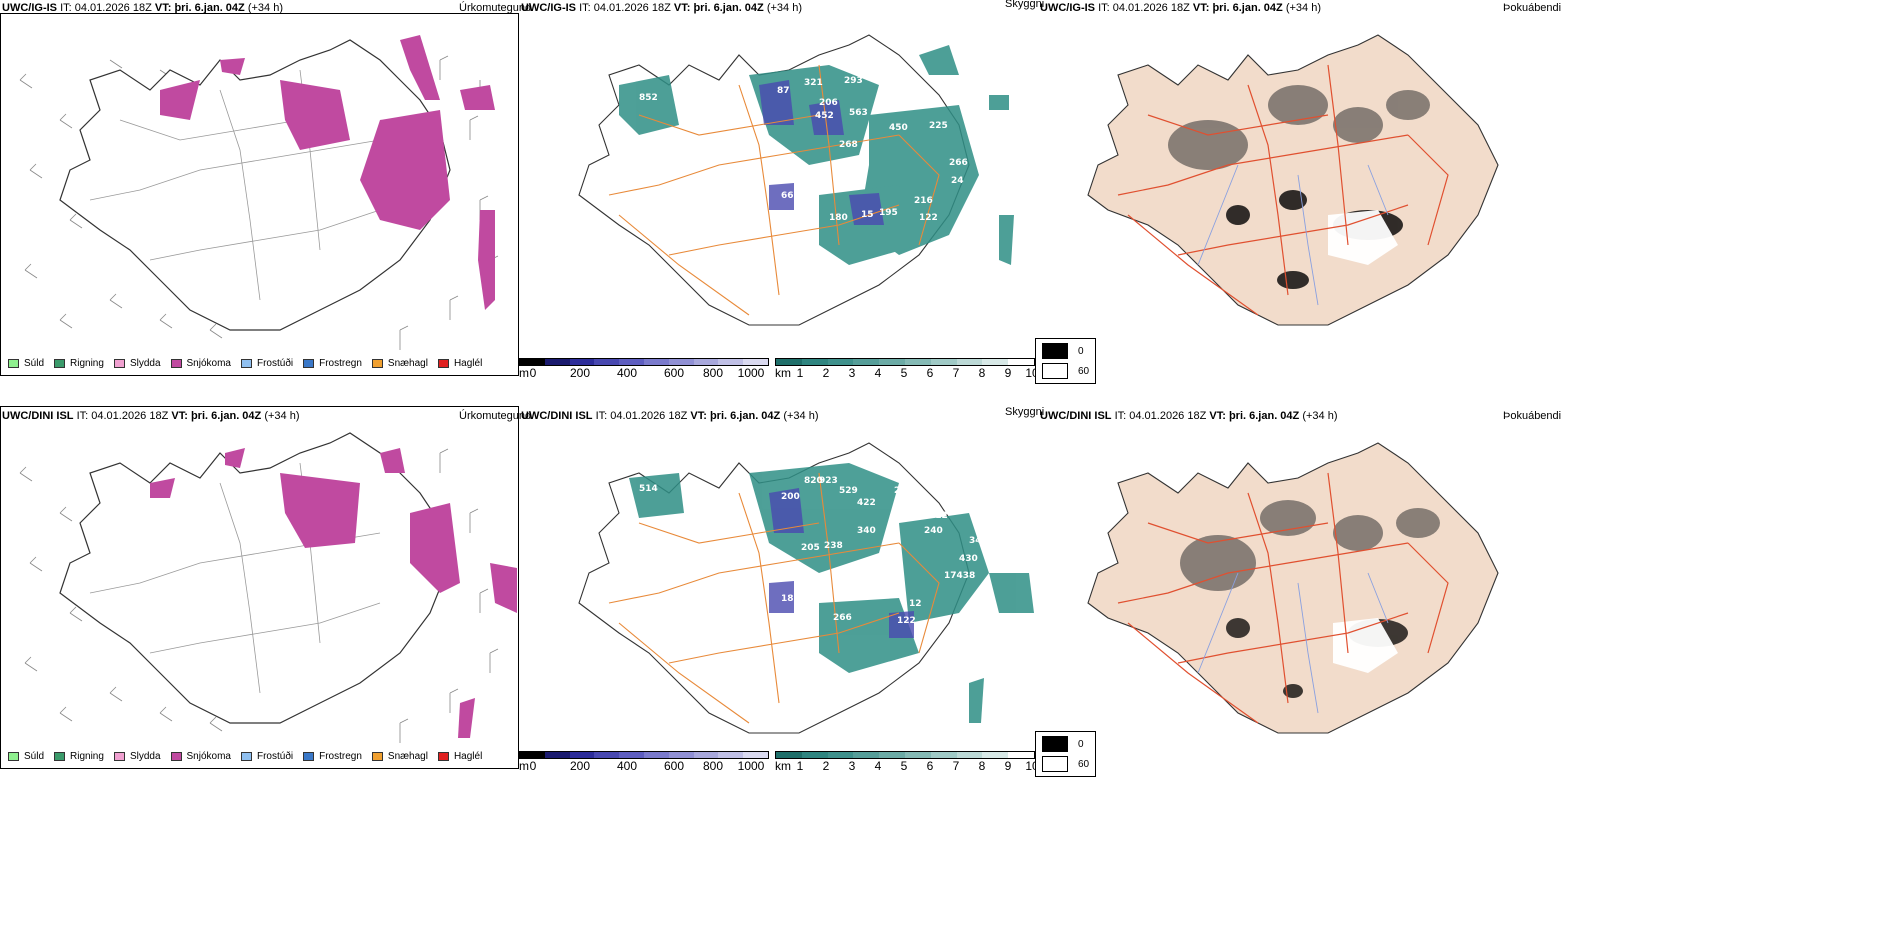 The width and height of the screenshot is (1900, 950). Describe the element at coordinates (790, 599) in the screenshot. I see `cloud-label: 185` at that location.